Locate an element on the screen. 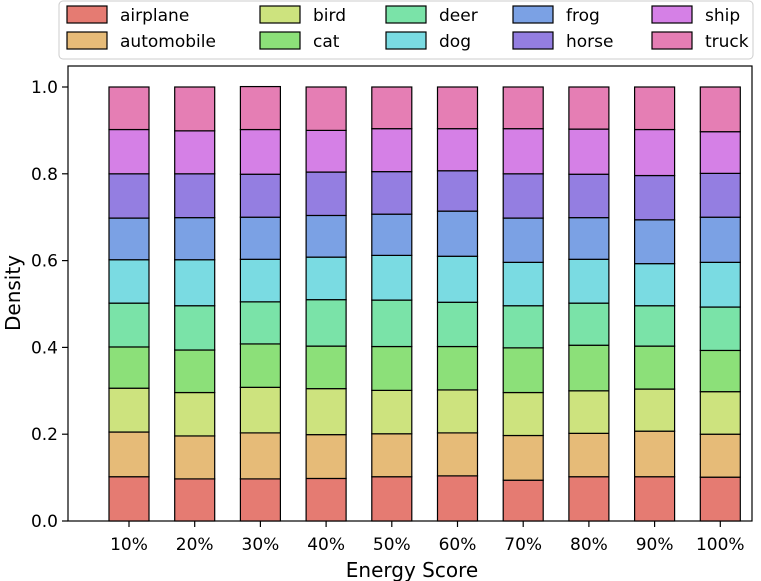 The width and height of the screenshot is (761, 581). x-tick-label: 100% is located at coordinates (720, 545).